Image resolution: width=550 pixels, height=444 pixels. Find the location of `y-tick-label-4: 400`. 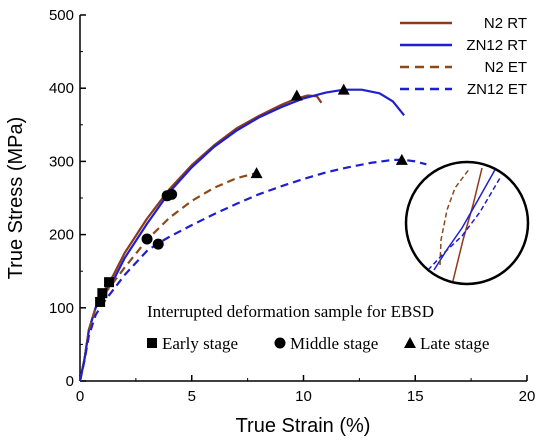

y-tick-label-4: 400 is located at coordinates (61, 88).